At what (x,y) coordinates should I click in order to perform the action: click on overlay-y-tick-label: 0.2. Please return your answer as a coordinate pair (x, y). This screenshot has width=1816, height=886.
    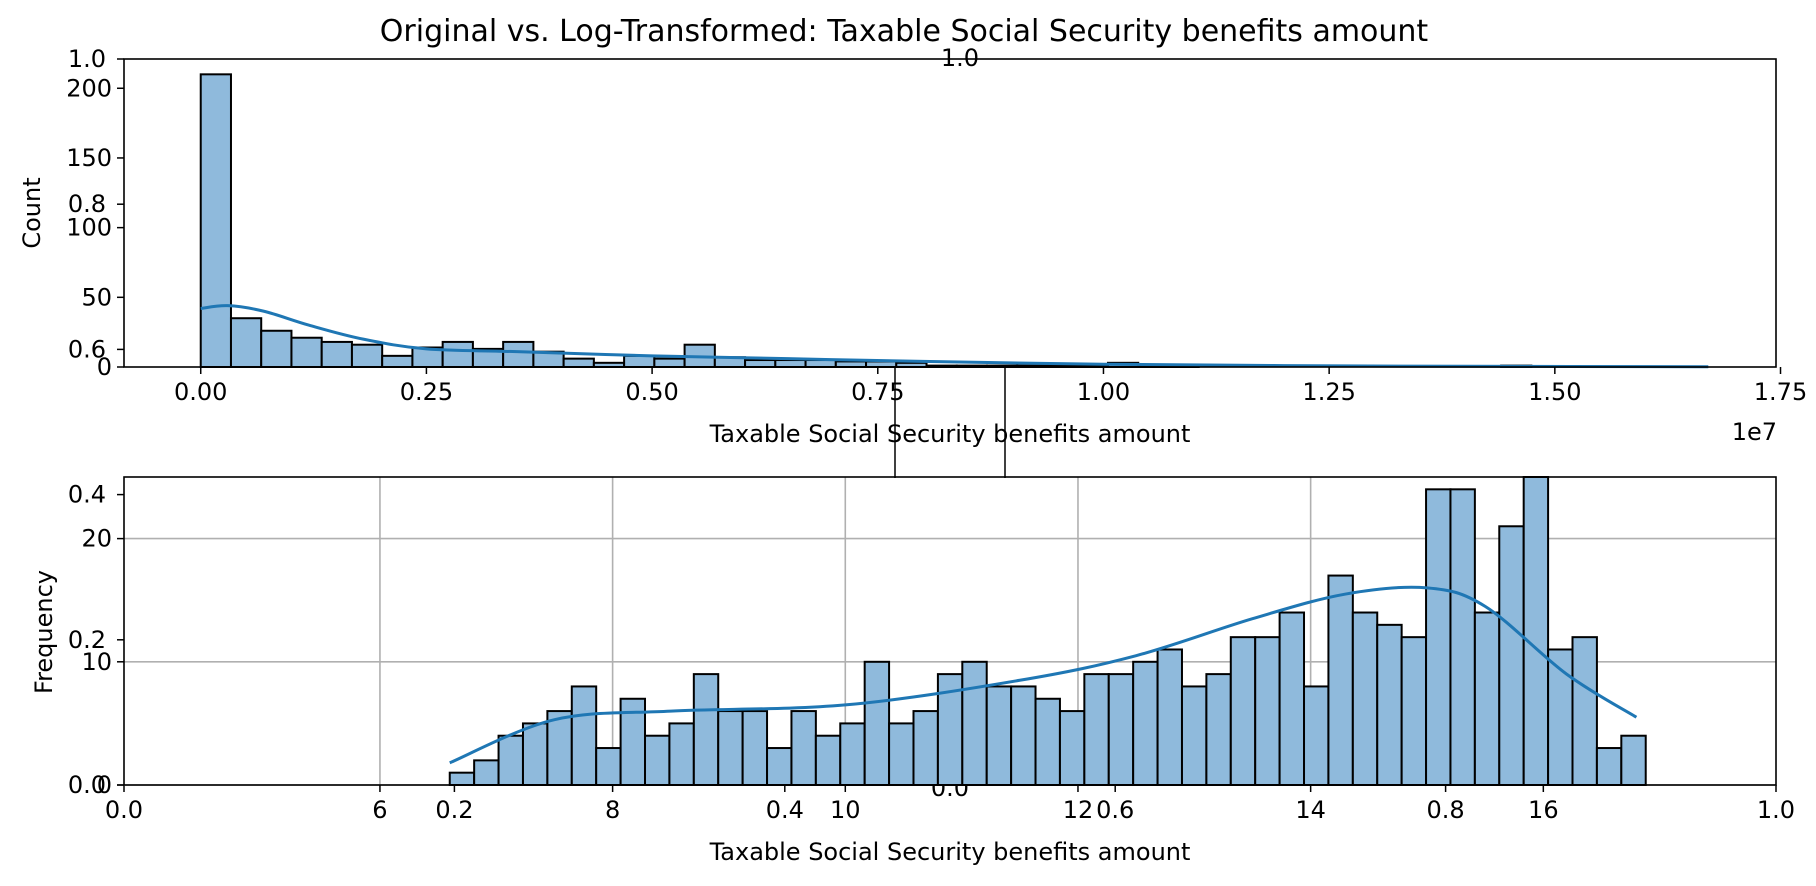
    Looking at the image, I should click on (87, 640).